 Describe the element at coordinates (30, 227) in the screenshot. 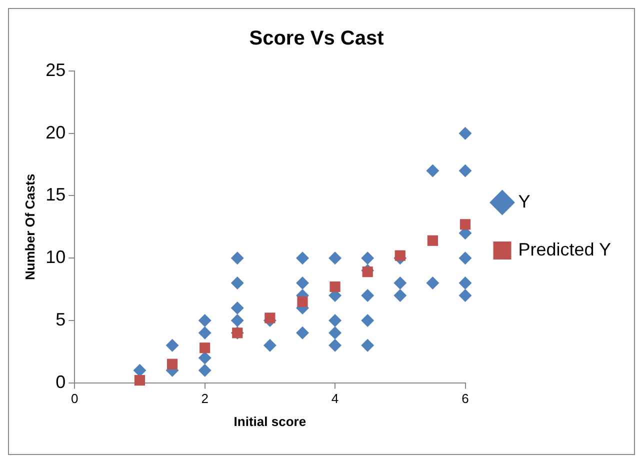

I see `y-axis-title: Number Of Casts` at that location.